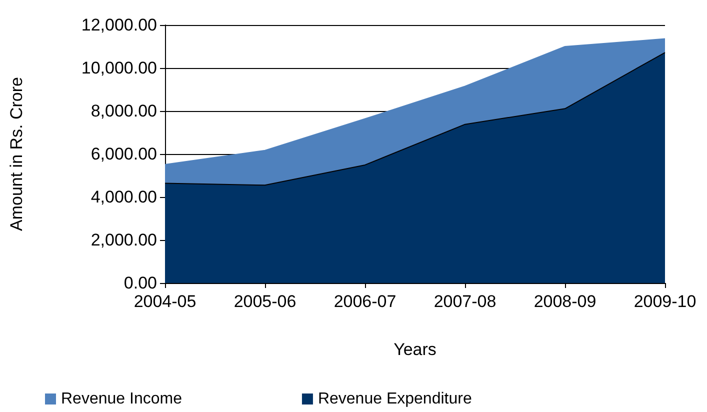 Image resolution: width=707 pixels, height=412 pixels. Describe the element at coordinates (365, 301) in the screenshot. I see `x-tick-label: 2006-07` at that location.